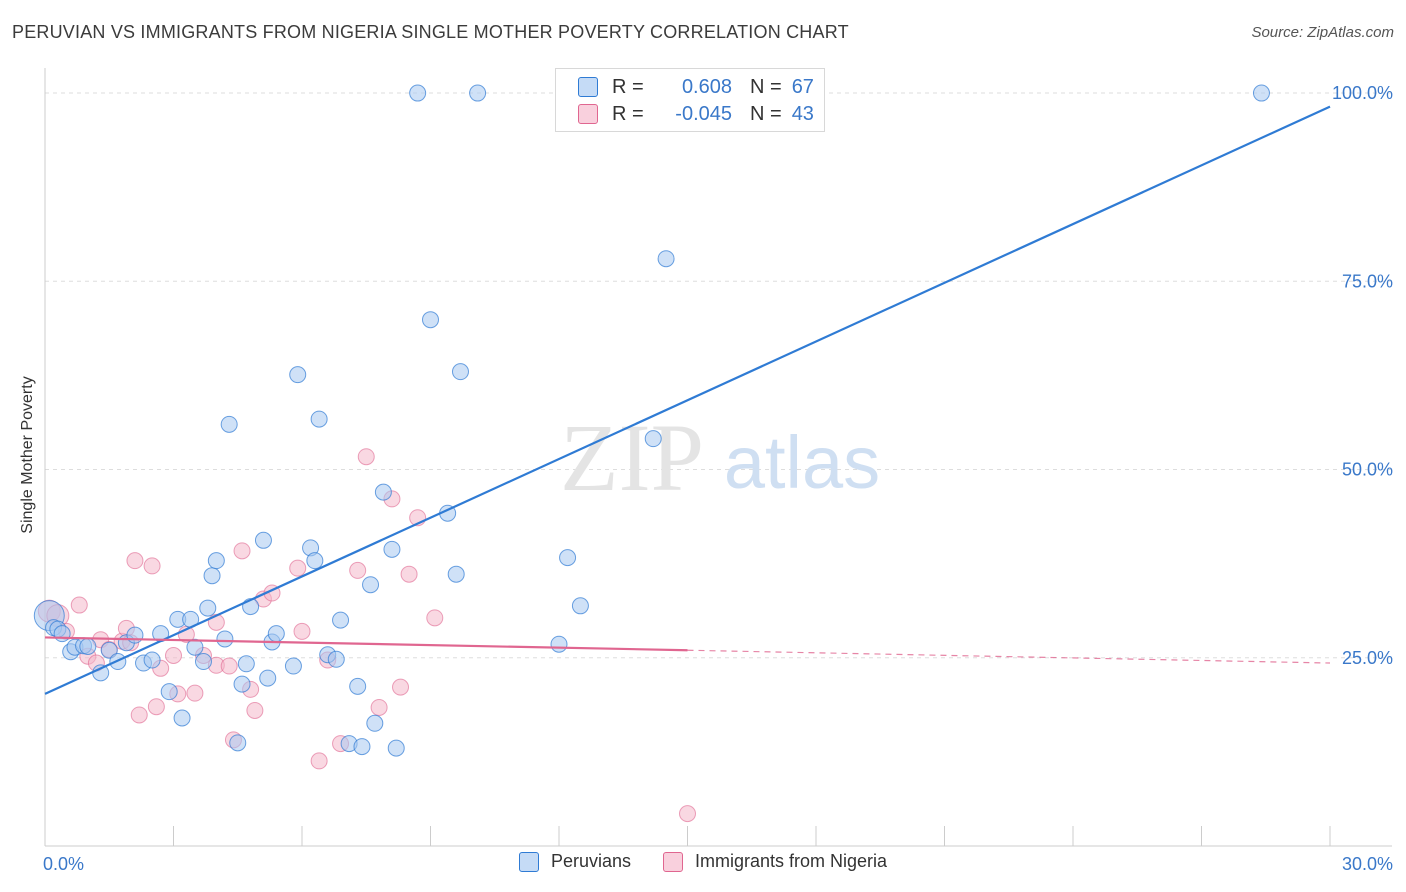 The width and height of the screenshot is (1406, 892). What do you see at coordinates (1367, 864) in the screenshot?
I see `x-tick-label: 30.0%` at bounding box center [1367, 864].